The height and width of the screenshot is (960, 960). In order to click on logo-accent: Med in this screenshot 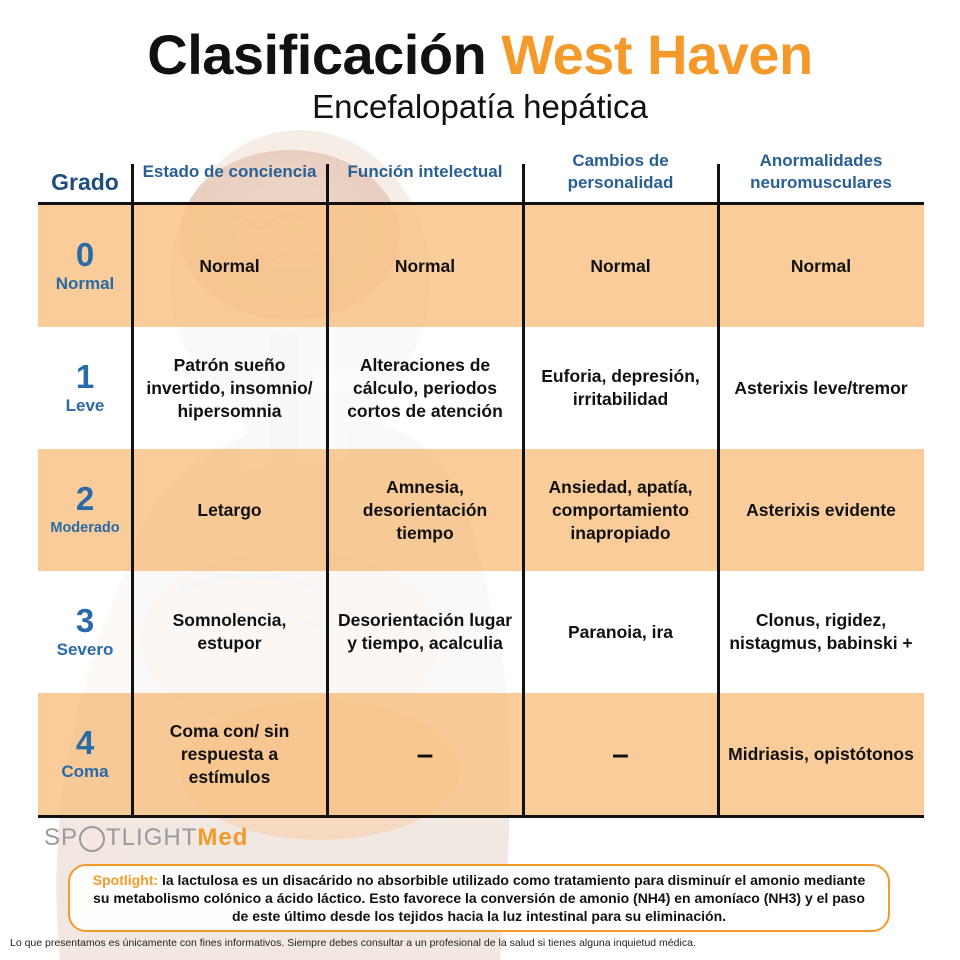, I will do `click(223, 837)`.